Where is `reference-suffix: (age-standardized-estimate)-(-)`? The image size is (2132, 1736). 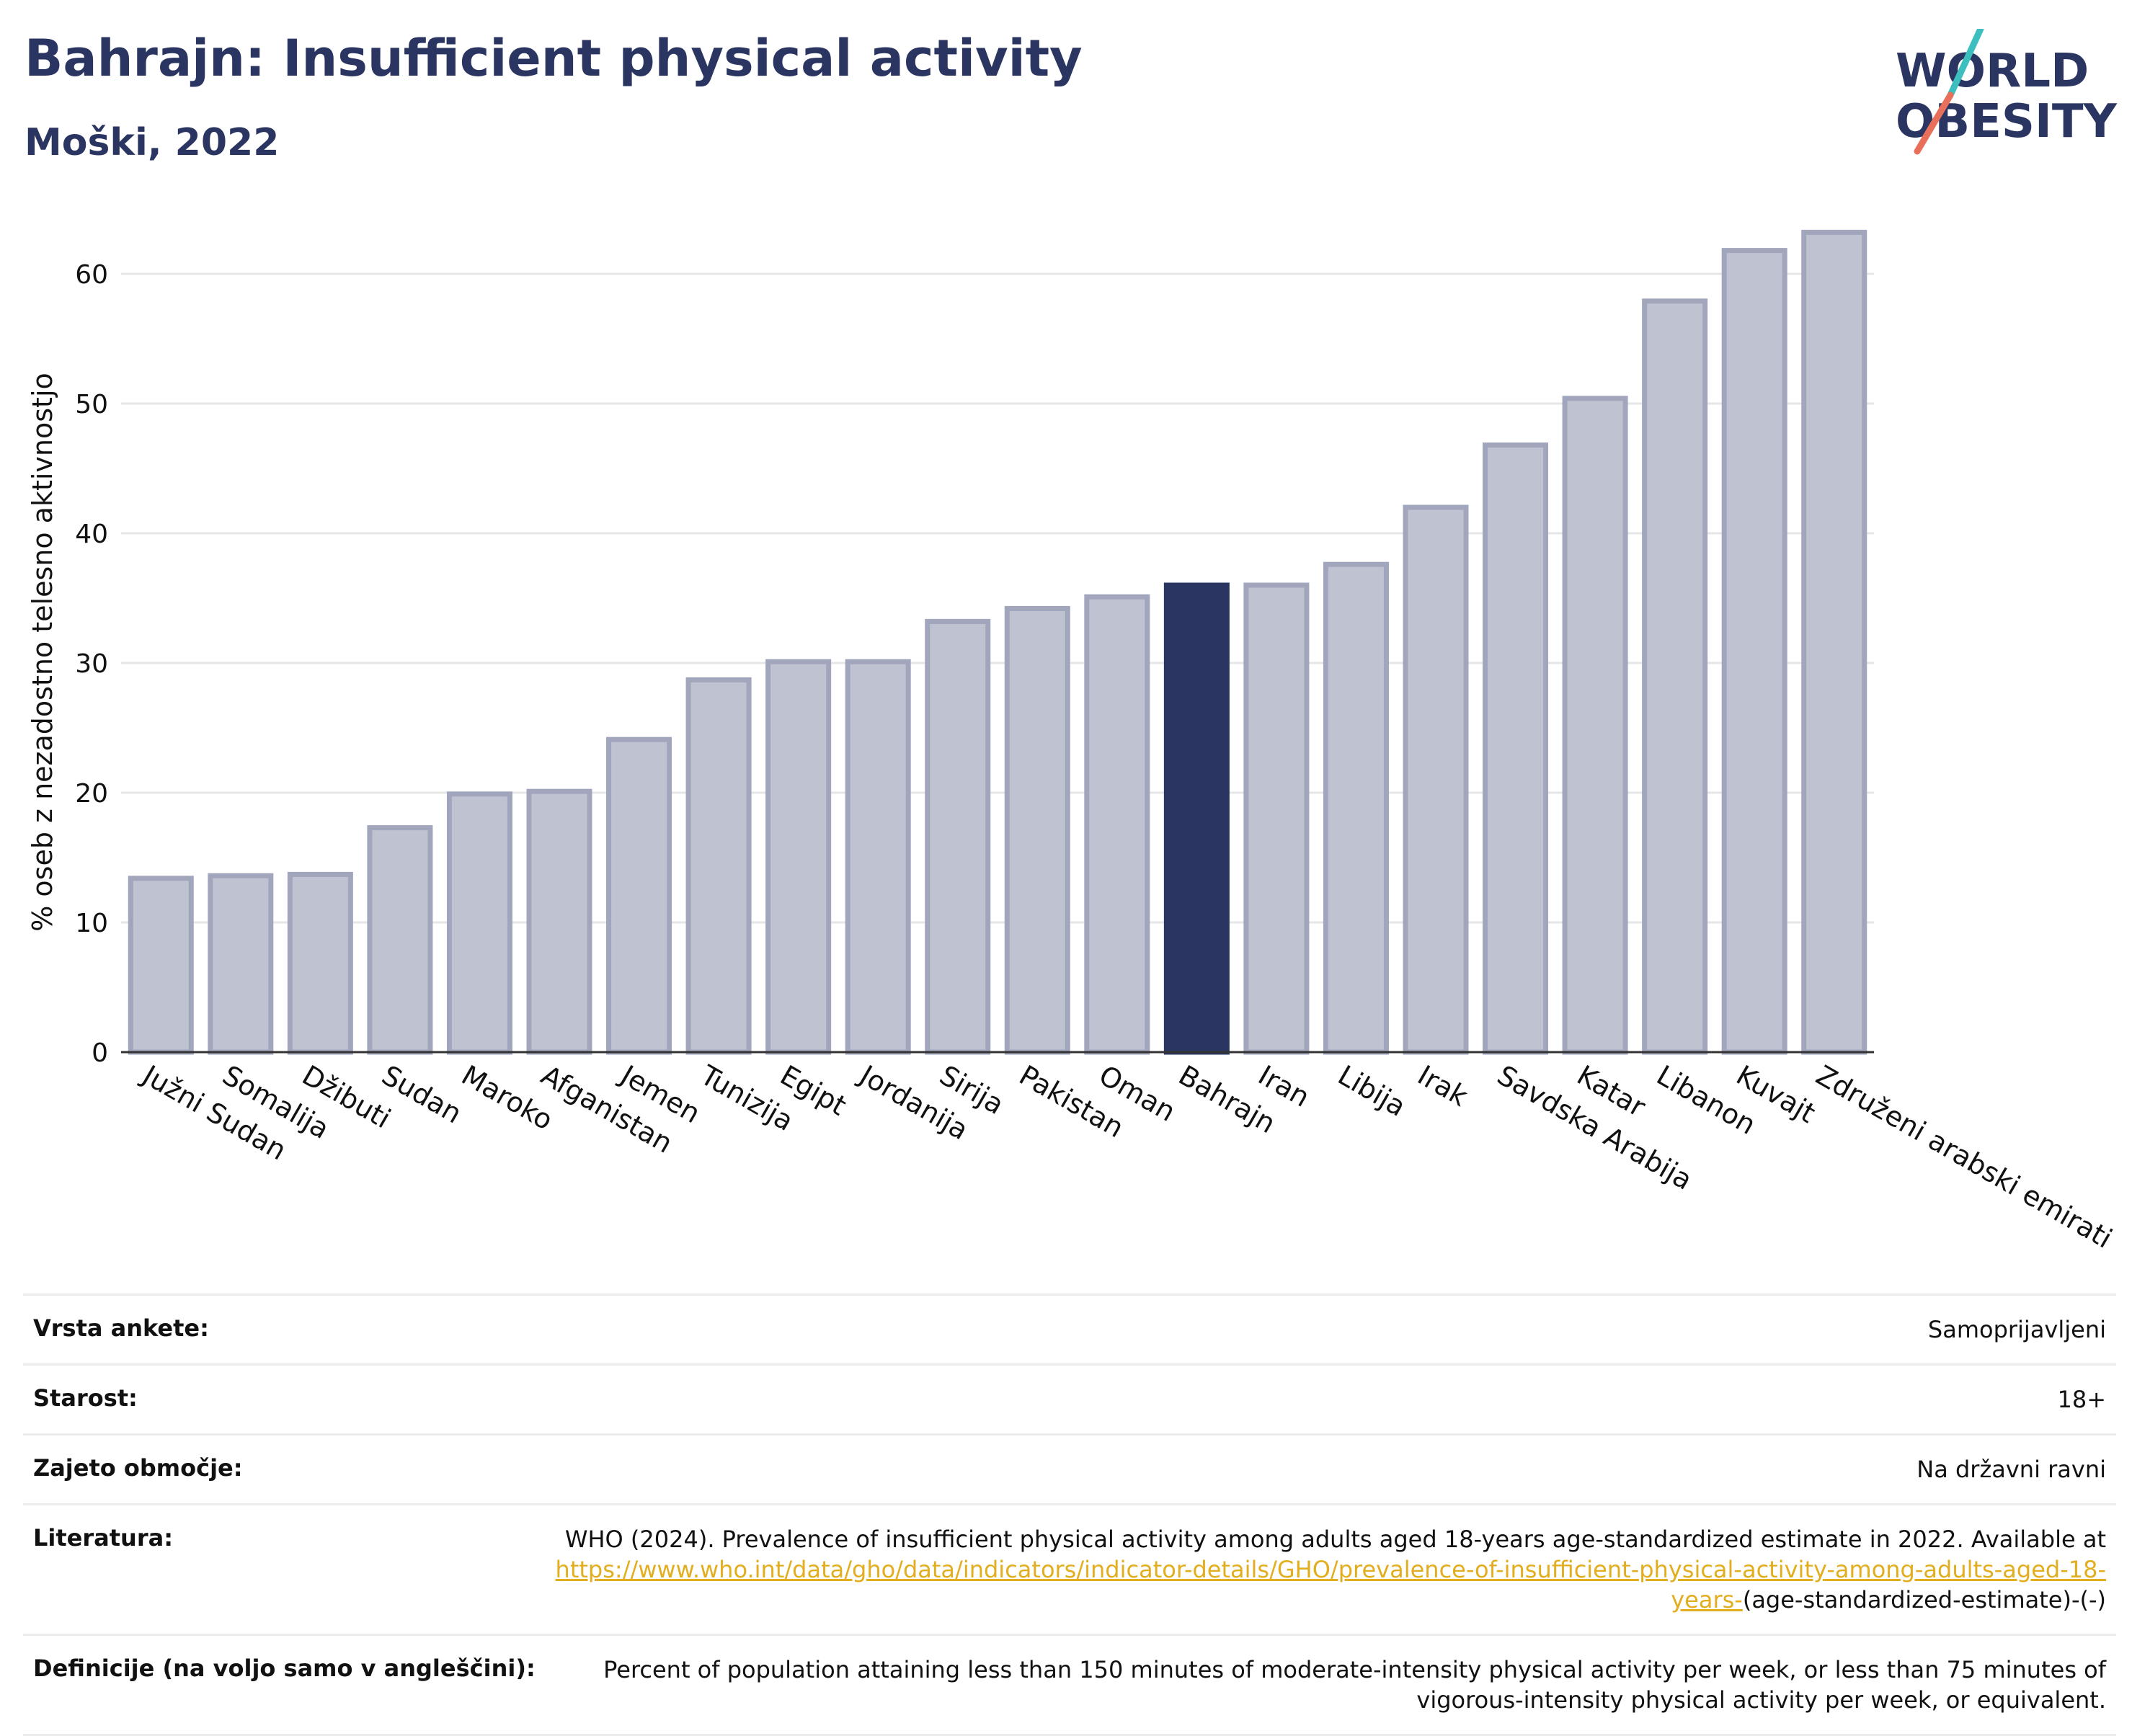 reference-suffix: (age-standardized-estimate)-(-) is located at coordinates (1924, 1600).